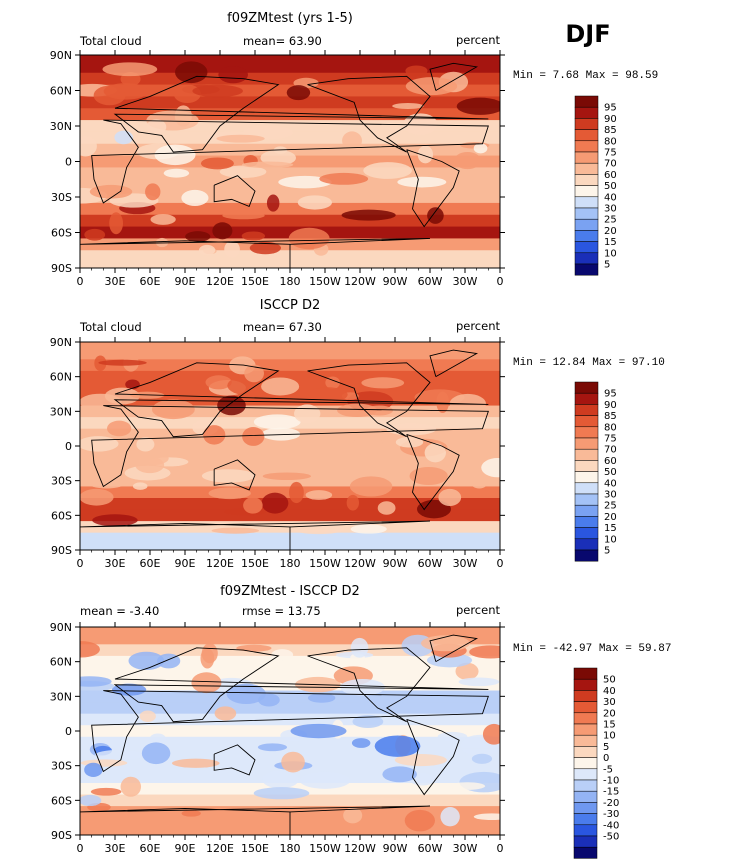  Describe the element at coordinates (610, 186) in the screenshot. I see `colorbar-label: 50` at that location.